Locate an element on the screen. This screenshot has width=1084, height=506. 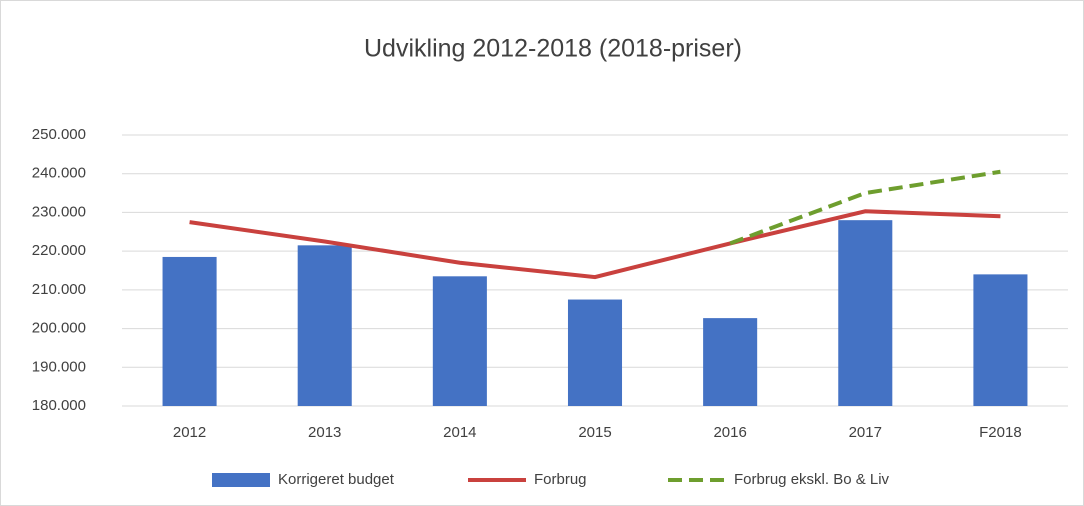
x-tick-label: 2015 is located at coordinates (594, 432).